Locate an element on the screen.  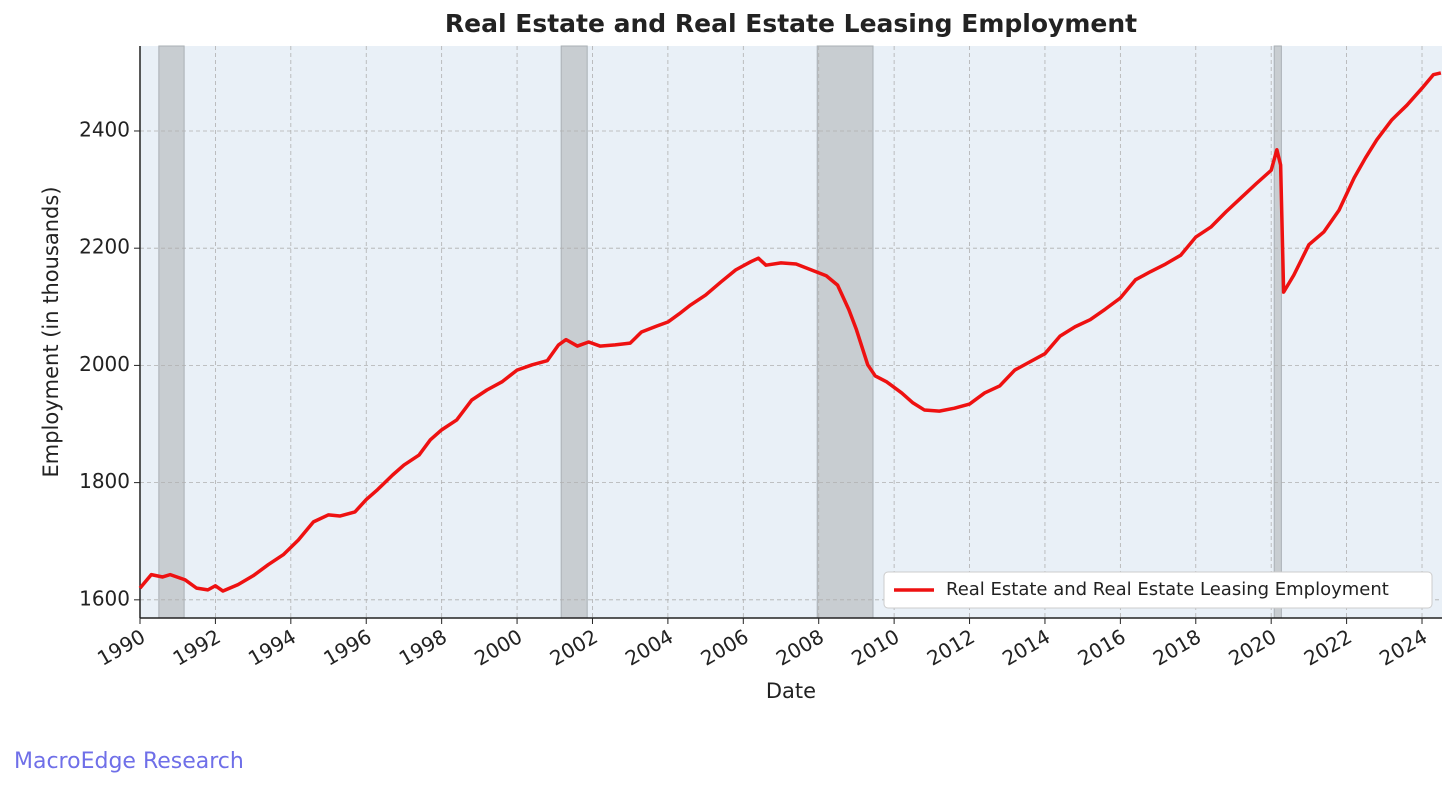
x-tick-label: 2010 is located at coordinates (875, 647).